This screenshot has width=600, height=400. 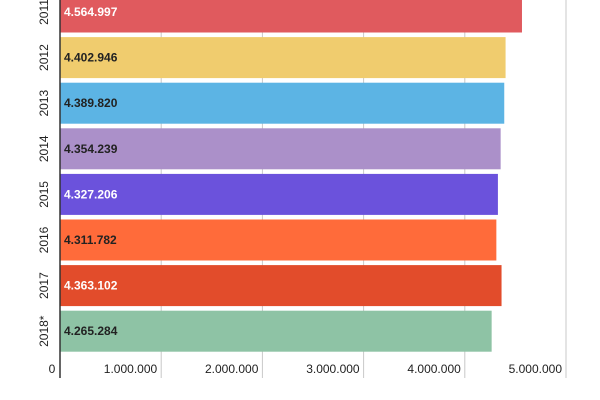 What do you see at coordinates (44, 194) in the screenshot?
I see `y-category-label: 2015` at bounding box center [44, 194].